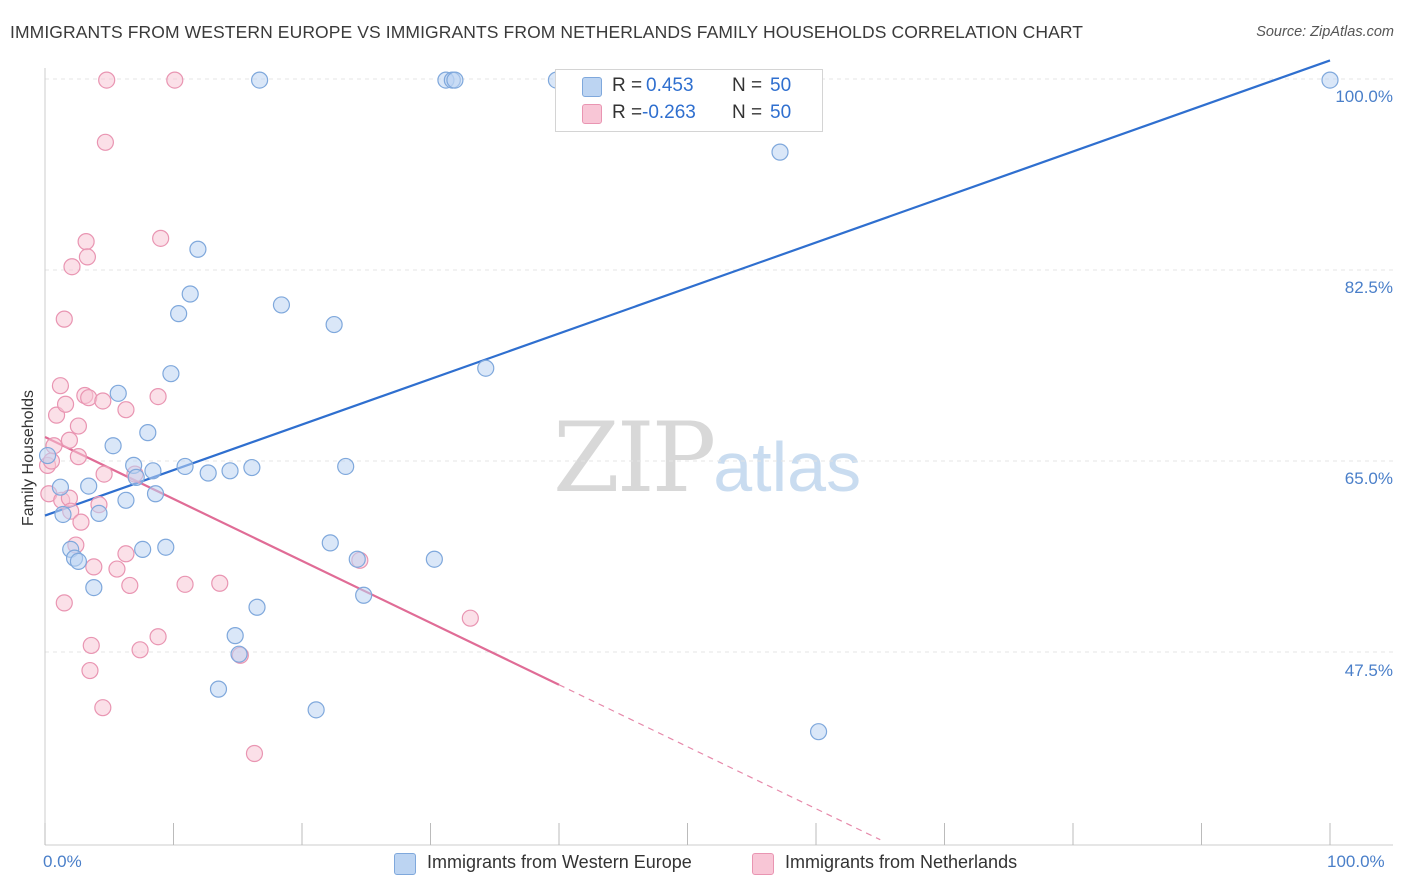 This screenshot has width=1406, height=892. I want to click on watermark-zip: ZIP, so click(634, 458).